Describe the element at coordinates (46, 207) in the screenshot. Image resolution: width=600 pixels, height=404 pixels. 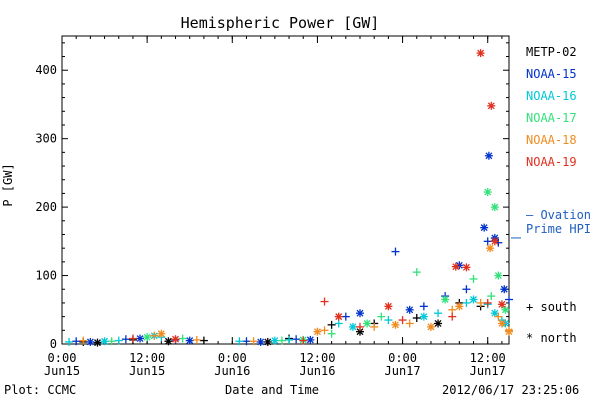
I see `y-tick-label: 200` at that location.